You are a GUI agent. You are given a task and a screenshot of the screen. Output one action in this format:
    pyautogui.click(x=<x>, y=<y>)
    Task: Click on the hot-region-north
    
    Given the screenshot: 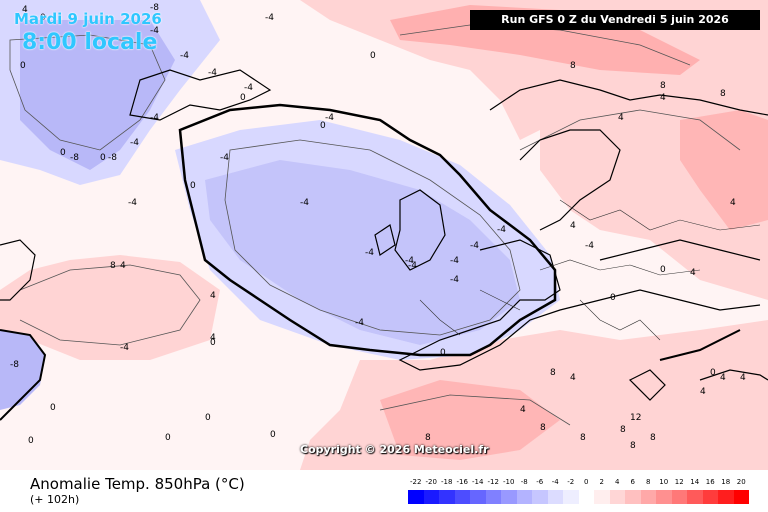 What is the action you would take?
    pyautogui.click(x=545, y=40)
    